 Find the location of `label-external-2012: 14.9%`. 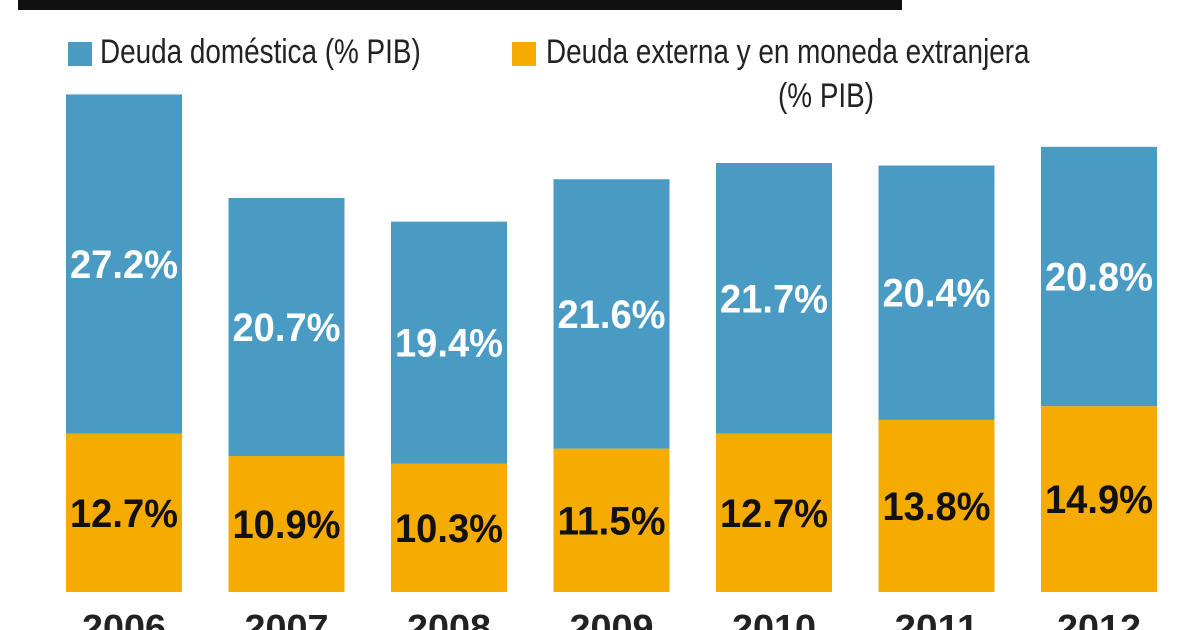

label-external-2012: 14.9% is located at coordinates (1099, 500).